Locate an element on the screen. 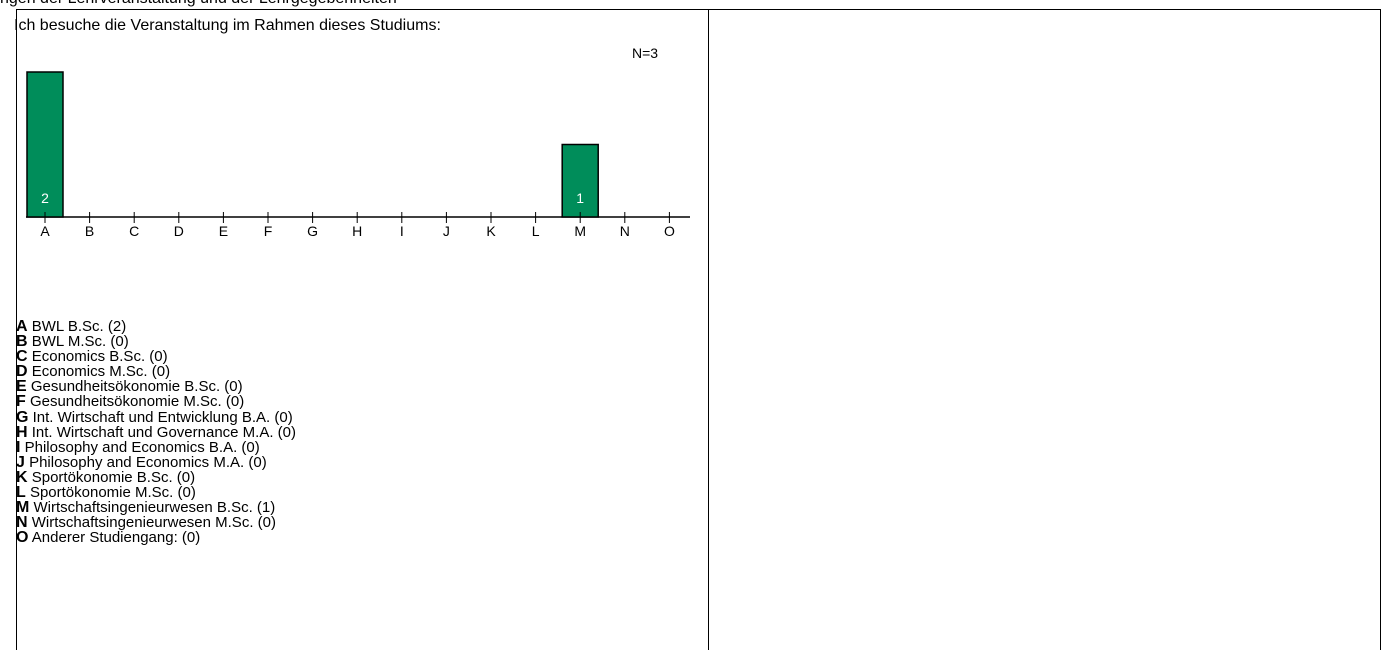  legend-item-B: B BWL M.Sc. (0) is located at coordinates (156, 342).